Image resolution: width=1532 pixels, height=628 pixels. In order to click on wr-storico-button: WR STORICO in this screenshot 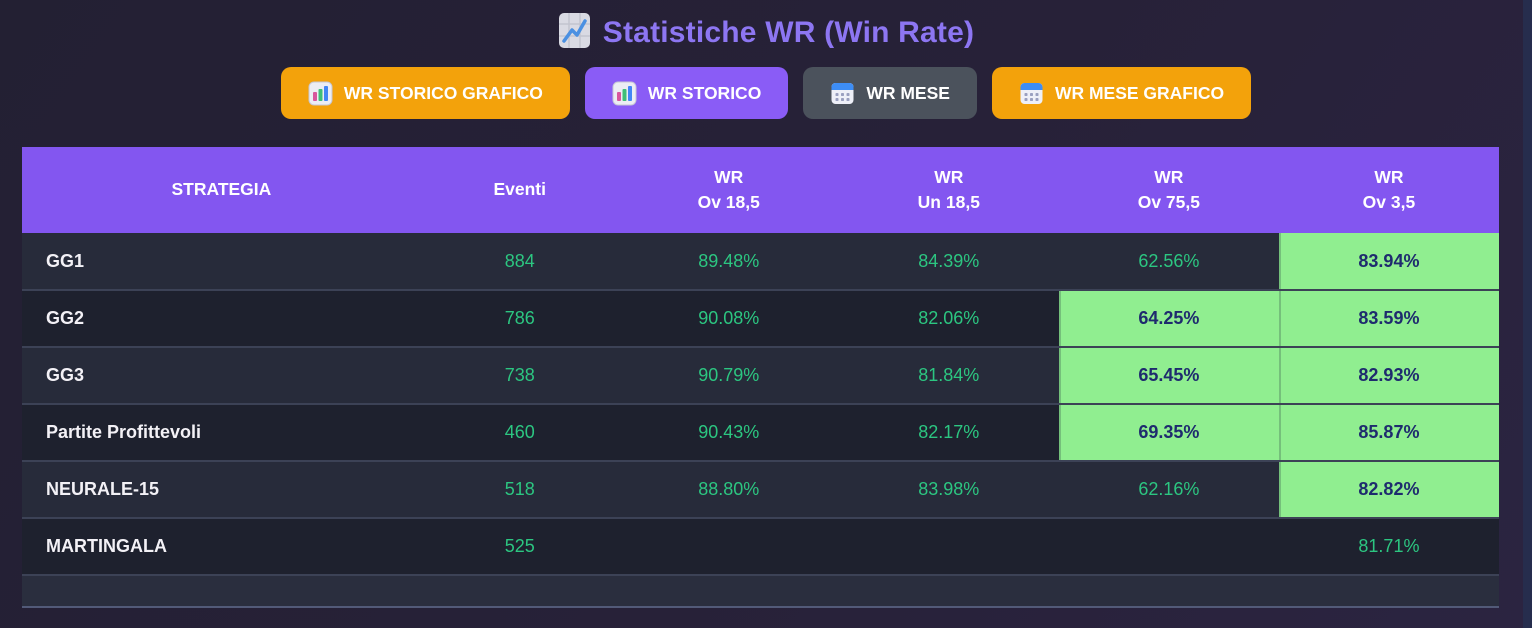, I will do `click(686, 93)`.